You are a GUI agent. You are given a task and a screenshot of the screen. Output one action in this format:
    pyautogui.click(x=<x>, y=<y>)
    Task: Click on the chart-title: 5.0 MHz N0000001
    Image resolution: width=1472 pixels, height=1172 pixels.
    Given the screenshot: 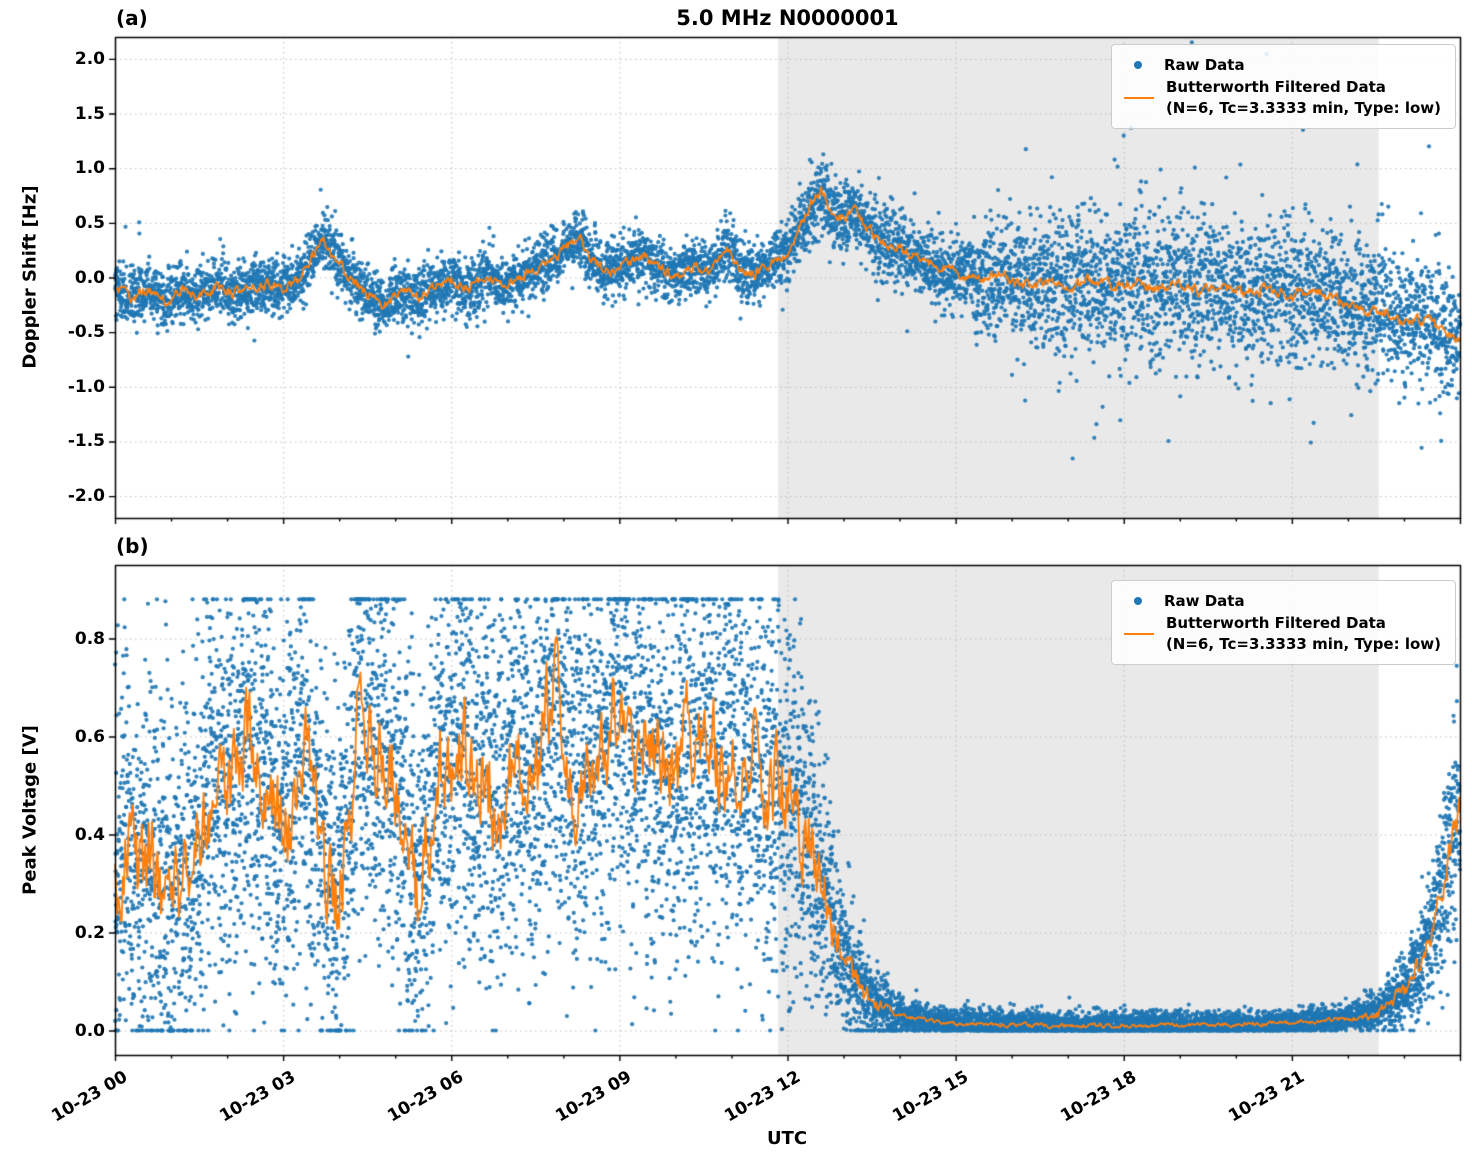 What is the action you would take?
    pyautogui.click(x=787, y=18)
    